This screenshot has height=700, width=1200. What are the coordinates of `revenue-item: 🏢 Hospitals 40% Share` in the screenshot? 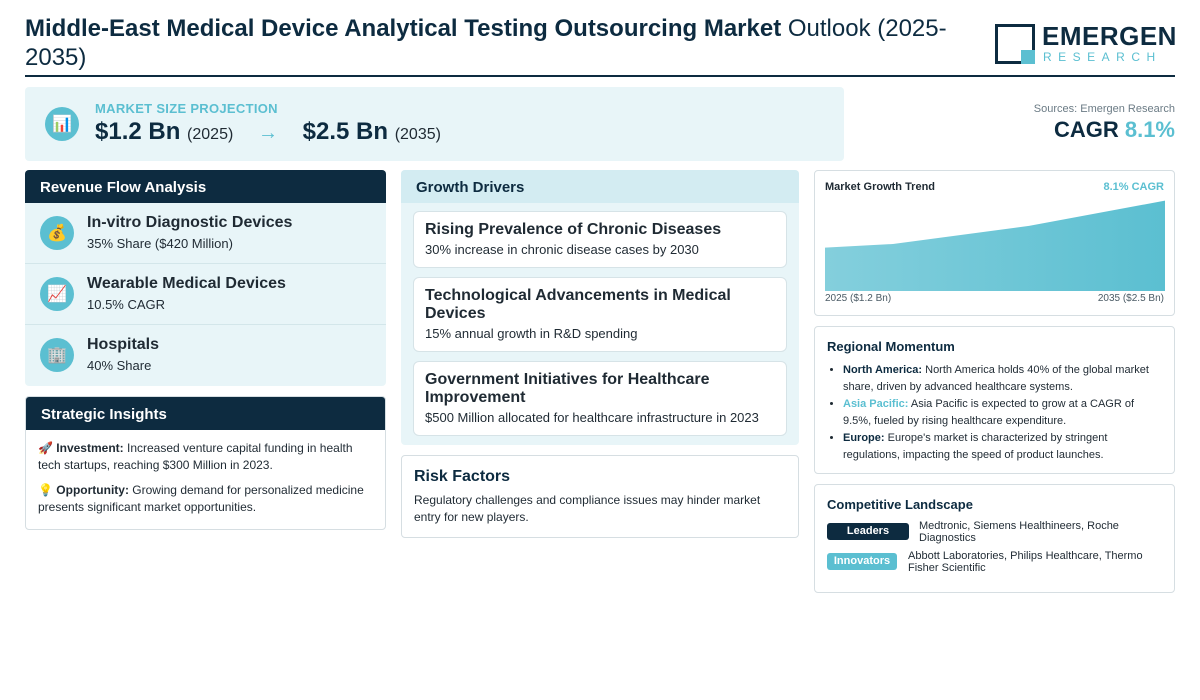 It's located at (205, 355).